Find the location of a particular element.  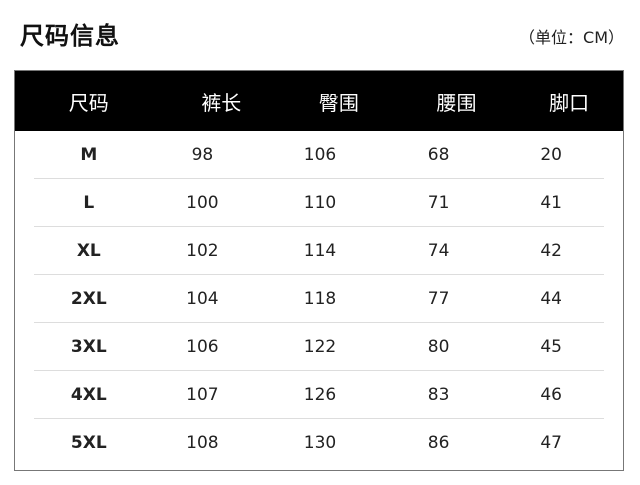

cell-waist: 77 is located at coordinates (438, 298).